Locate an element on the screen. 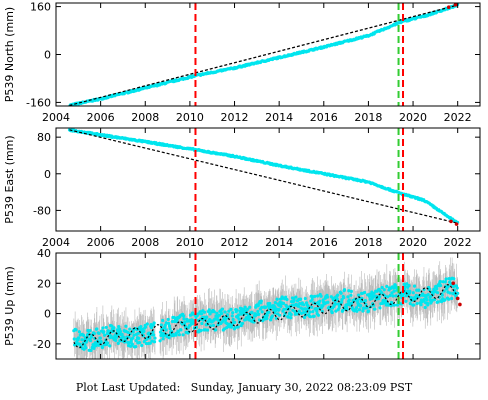 The width and height of the screenshot is (488, 400). y-tick-label: 0 is located at coordinates (47, 55).